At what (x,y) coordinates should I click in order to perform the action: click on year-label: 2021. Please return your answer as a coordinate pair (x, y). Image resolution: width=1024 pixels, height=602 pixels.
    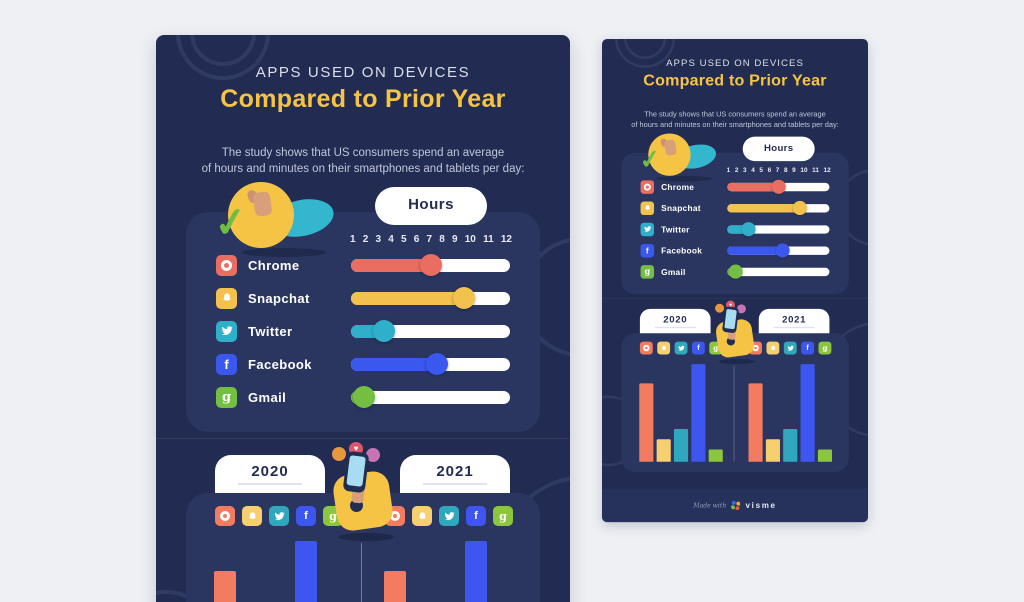
    Looking at the image, I should click on (794, 319).